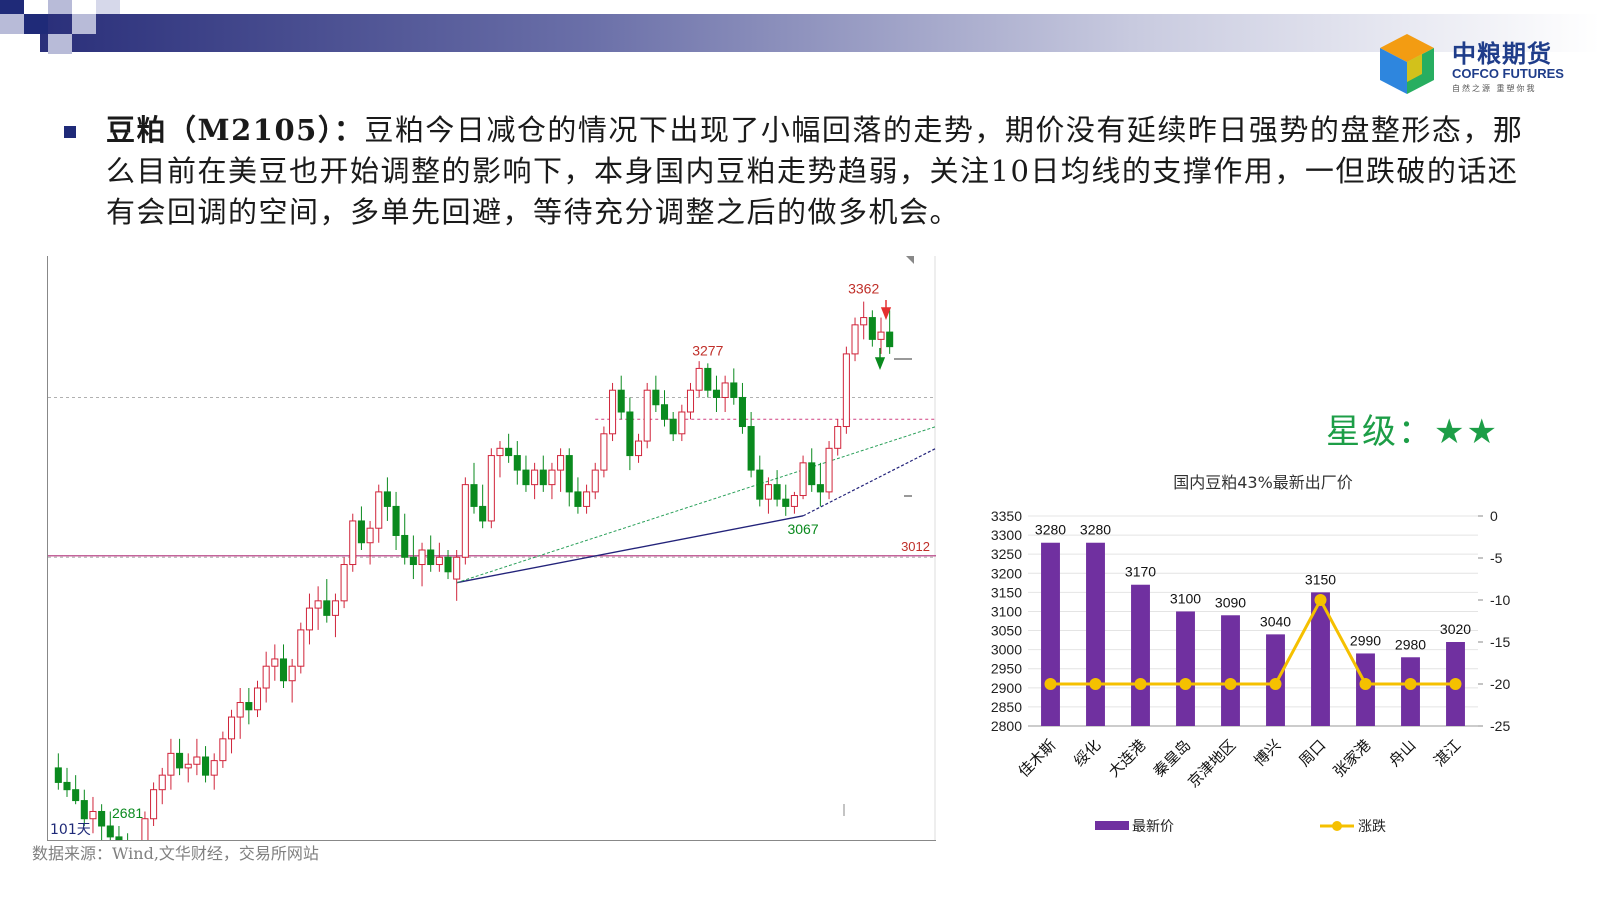 The width and height of the screenshot is (1600, 900). I want to click on y2-tick-label: -25, so click(1500, 726).